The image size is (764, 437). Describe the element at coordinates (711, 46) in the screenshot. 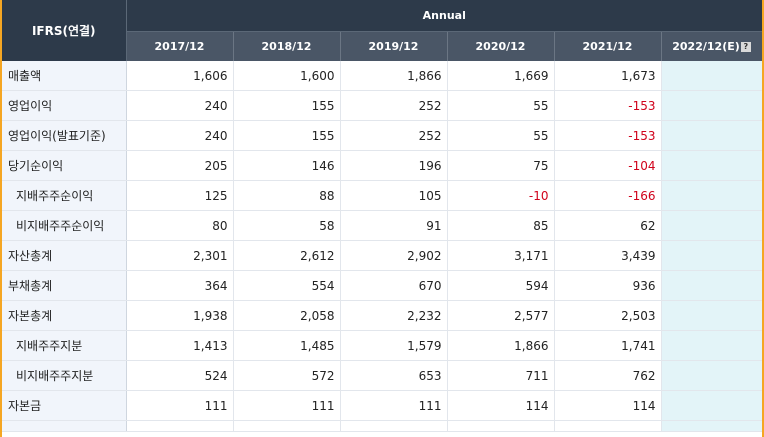

I see `year-header-2022-estimate: 2022/12(E)?` at that location.